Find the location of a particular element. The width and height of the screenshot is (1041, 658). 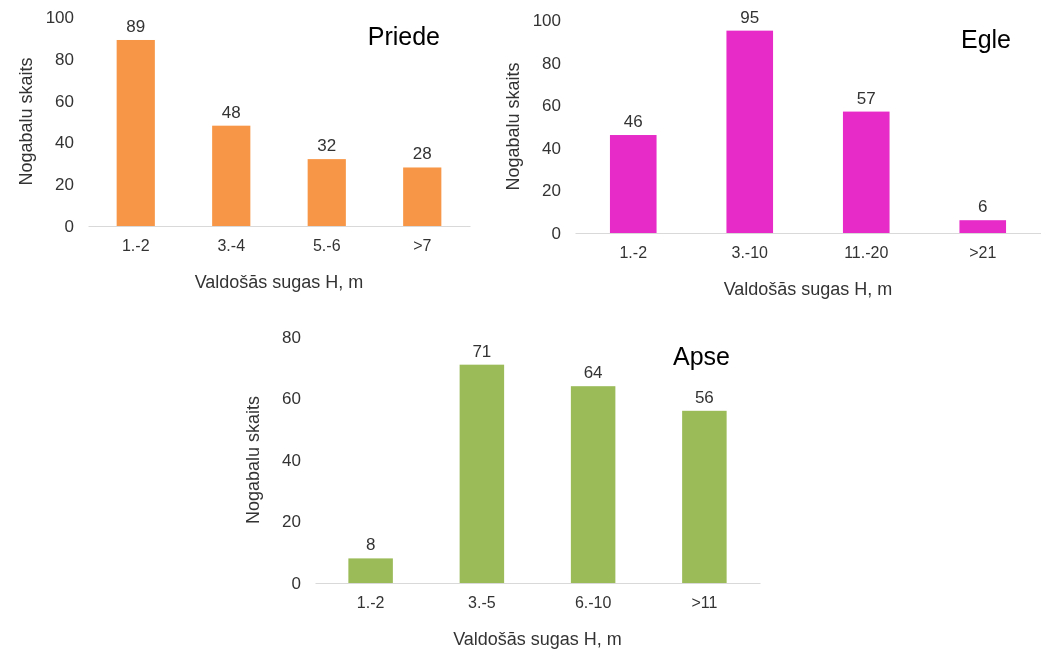

data-label: 48 is located at coordinates (231, 112).